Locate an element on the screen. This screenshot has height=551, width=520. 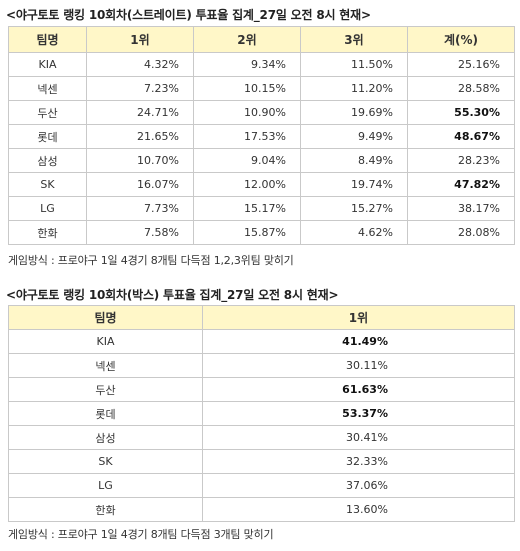
table-row: 두산 61.63% is located at coordinates (261, 389).